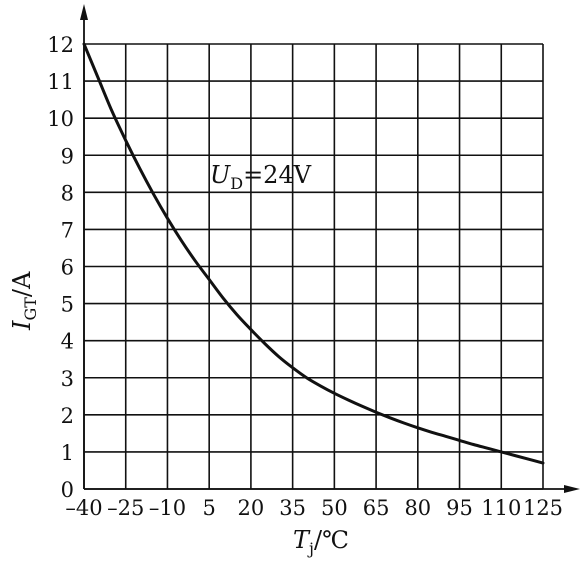 Image resolution: width=586 pixels, height=562 pixels. Describe the element at coordinates (67, 193) in the screenshot. I see `y-tick-label: 8` at that location.